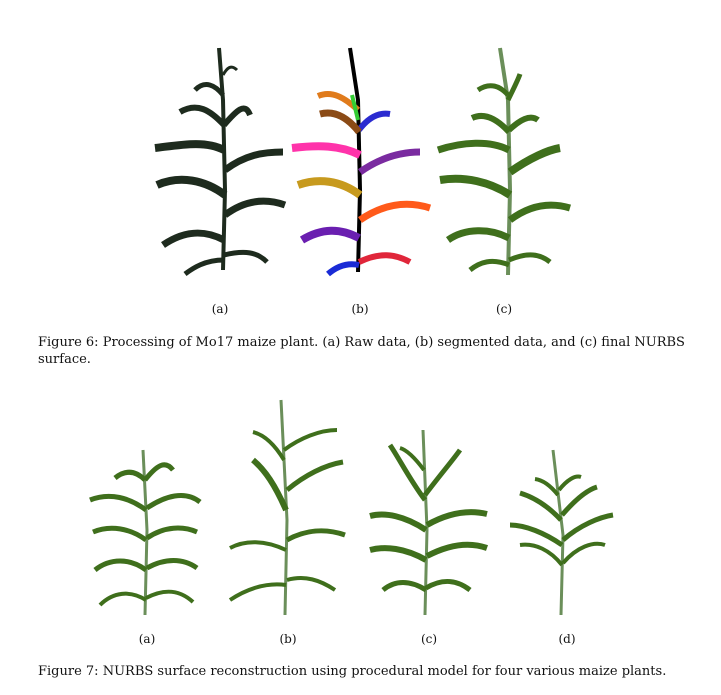 This screenshot has height=695, width=721. I want to click on figure7-panel-c, so click(427, 520).